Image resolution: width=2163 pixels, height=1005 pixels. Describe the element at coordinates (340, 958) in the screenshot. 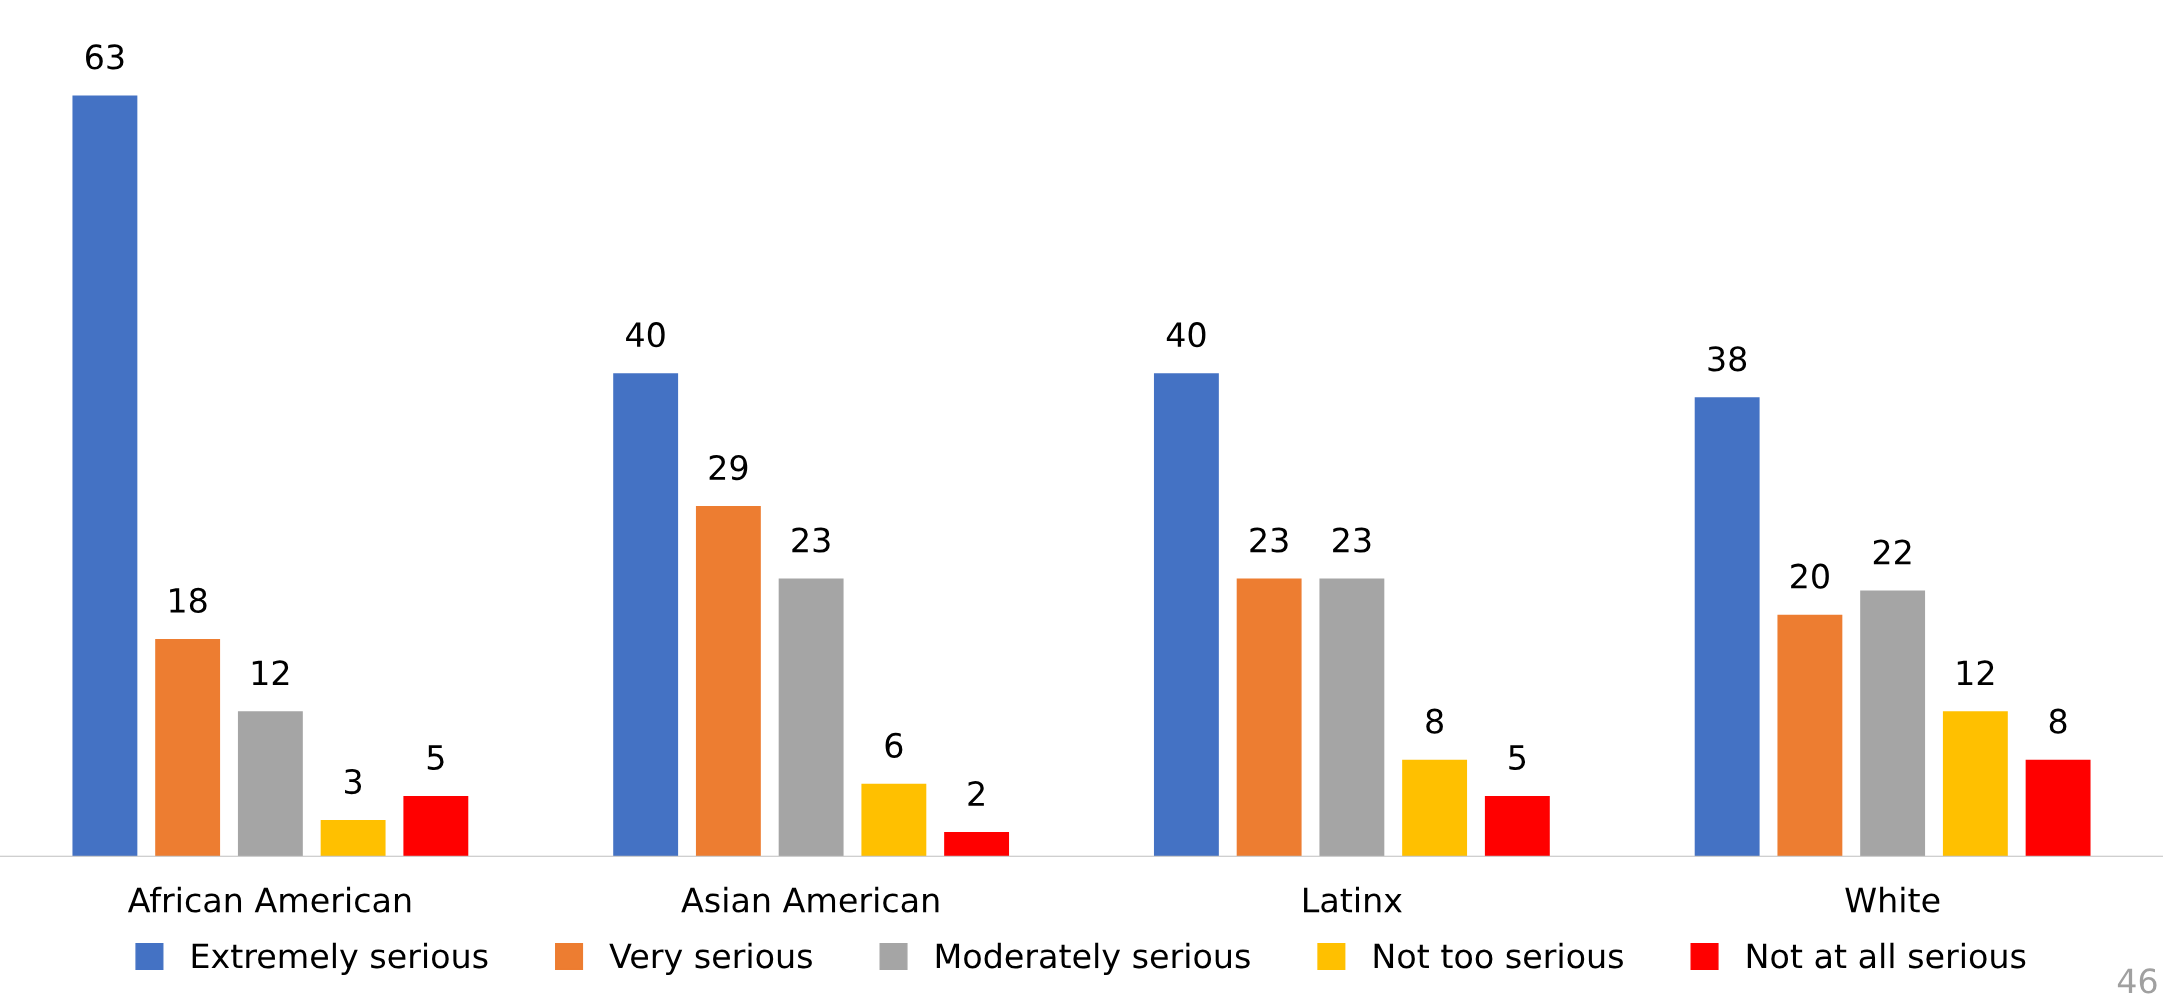

I see `legend-label: Extremely serious` at that location.